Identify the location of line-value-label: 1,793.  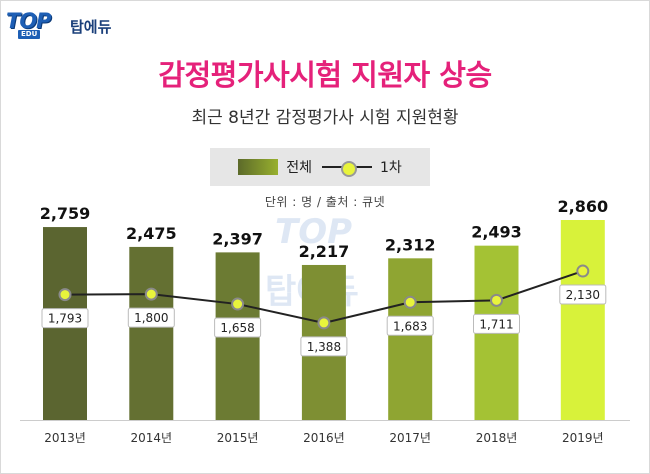
(65, 319).